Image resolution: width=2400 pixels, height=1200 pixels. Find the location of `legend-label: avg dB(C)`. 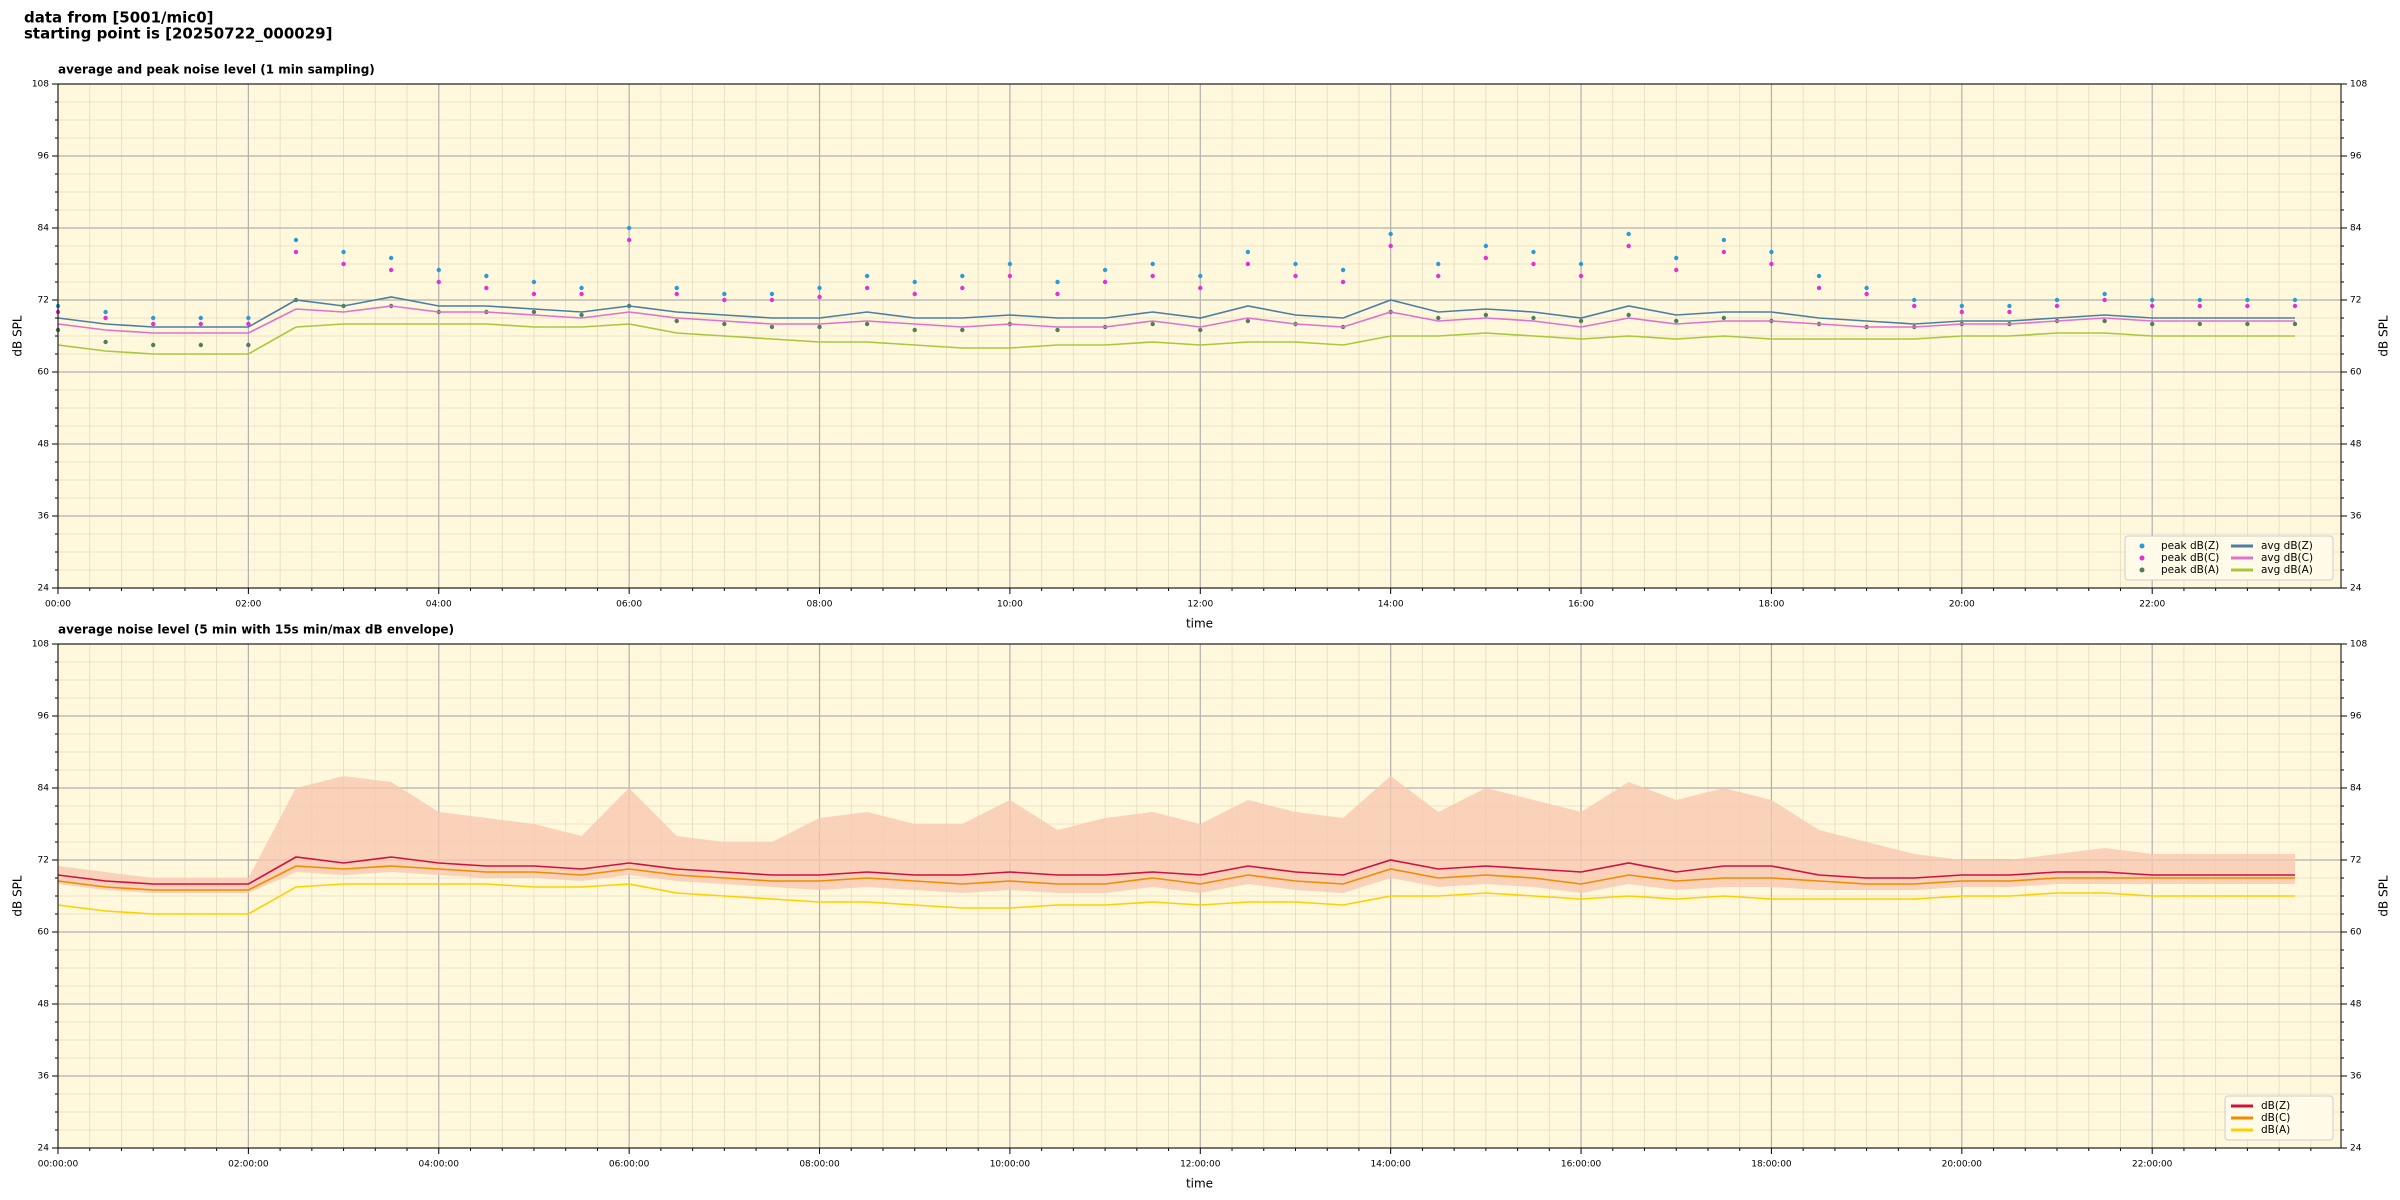

legend-label: avg dB(C) is located at coordinates (2287, 558).